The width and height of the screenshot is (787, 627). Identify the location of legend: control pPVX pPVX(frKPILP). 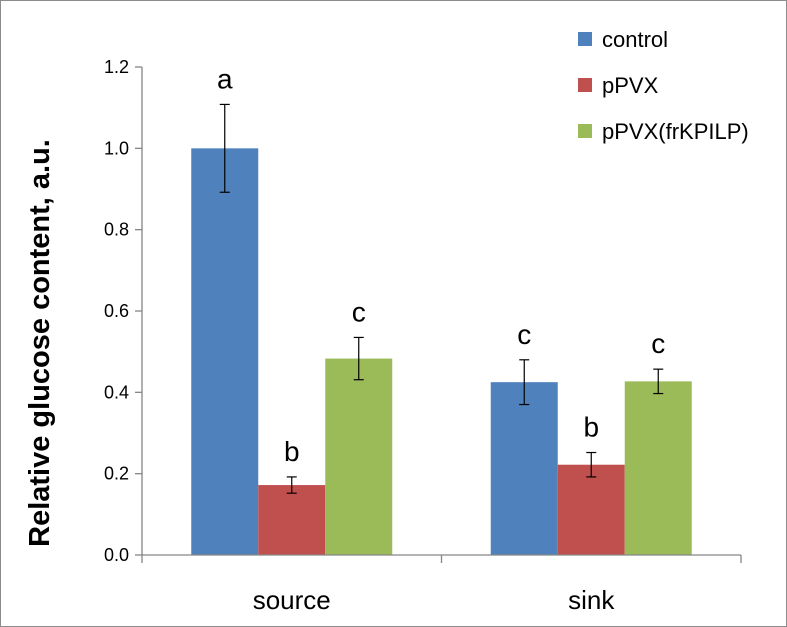
(663, 85).